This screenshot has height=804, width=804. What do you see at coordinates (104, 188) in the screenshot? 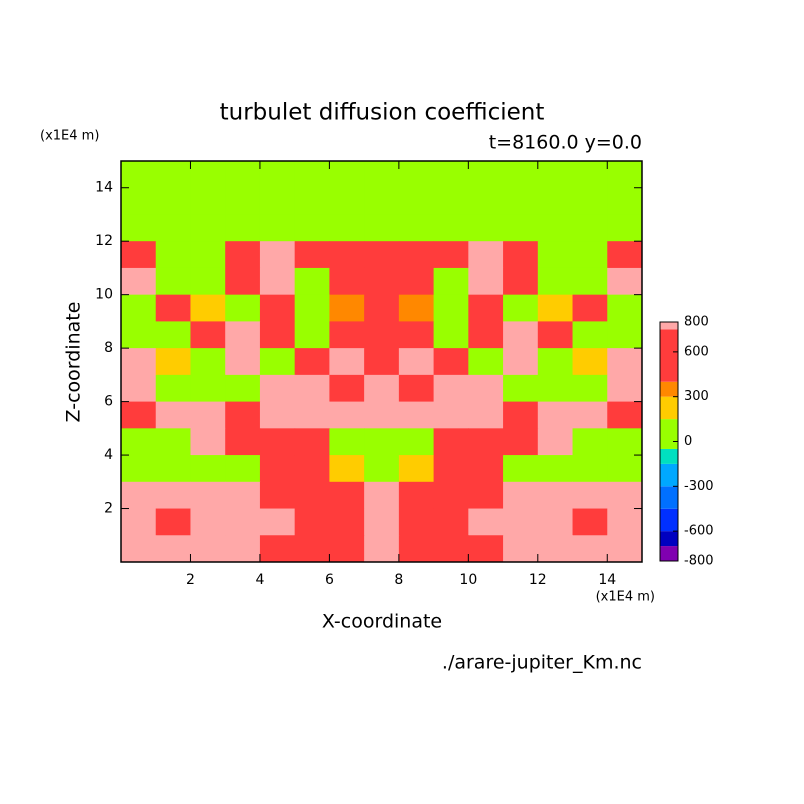
I see `y-tick-label: 14` at bounding box center [104, 188].